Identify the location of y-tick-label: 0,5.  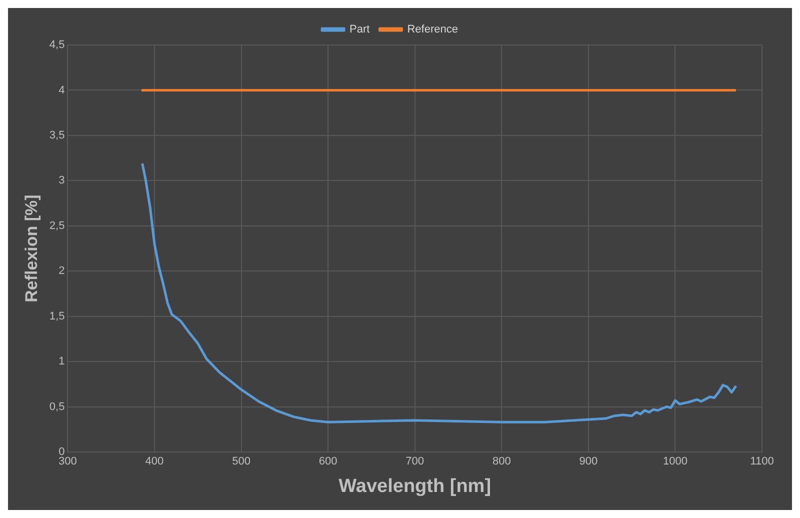
(57, 406).